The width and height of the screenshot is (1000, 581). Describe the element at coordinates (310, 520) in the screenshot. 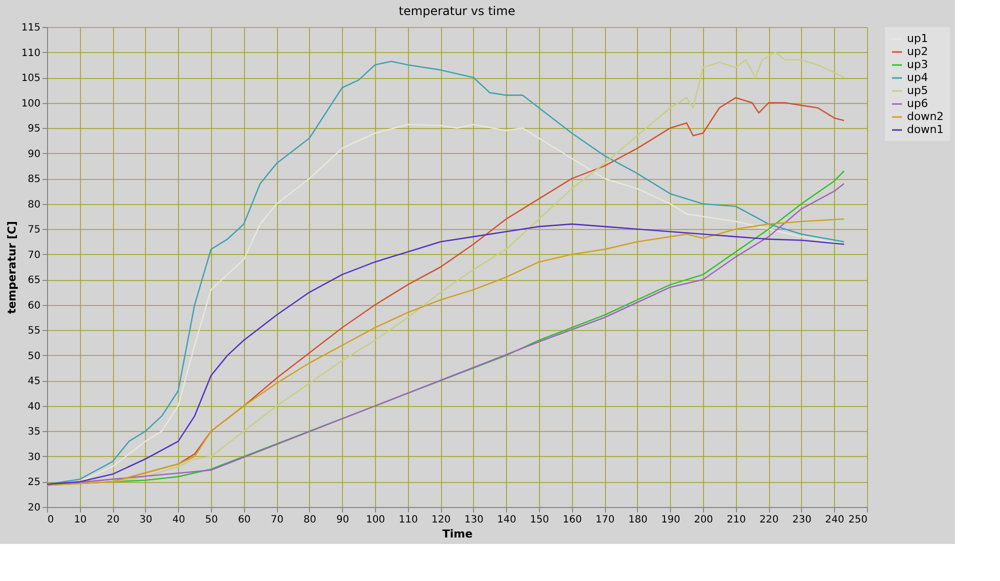

I see `x-tick-label: 80` at that location.